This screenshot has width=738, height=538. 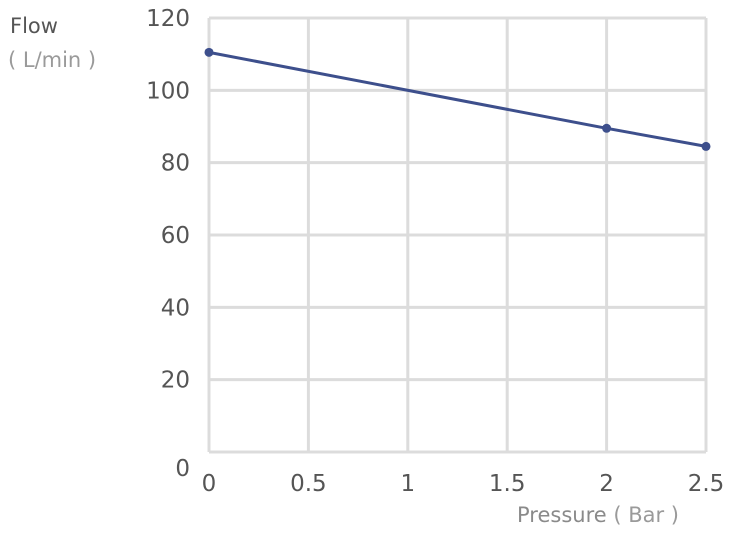 I want to click on y-tick-label: 100, so click(x=168, y=91).